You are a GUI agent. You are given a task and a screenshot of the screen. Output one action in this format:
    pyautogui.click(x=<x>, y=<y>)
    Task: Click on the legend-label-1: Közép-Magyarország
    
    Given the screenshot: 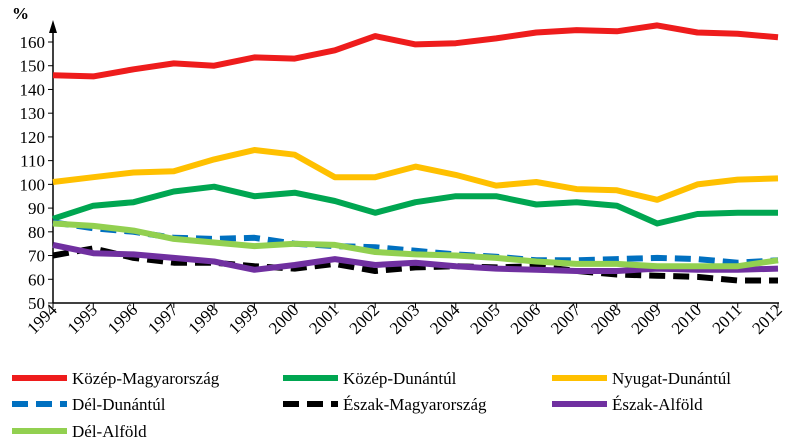 What is the action you would take?
    pyautogui.click(x=146, y=378)
    